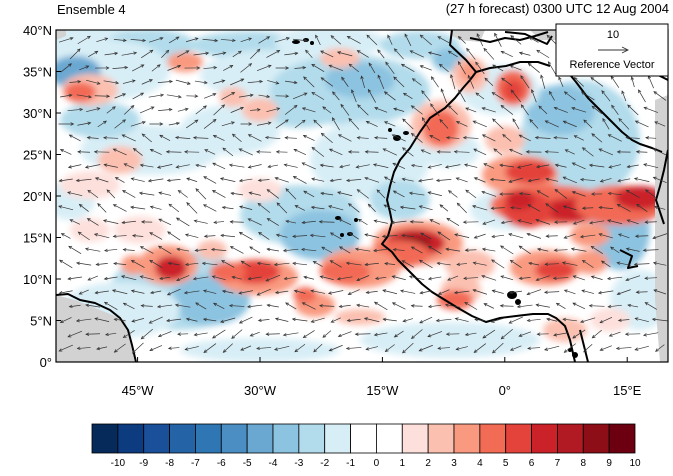 This screenshot has height=476, width=673. Describe the element at coordinates (480, 463) in the screenshot. I see `colorbar-label: 4` at that location.